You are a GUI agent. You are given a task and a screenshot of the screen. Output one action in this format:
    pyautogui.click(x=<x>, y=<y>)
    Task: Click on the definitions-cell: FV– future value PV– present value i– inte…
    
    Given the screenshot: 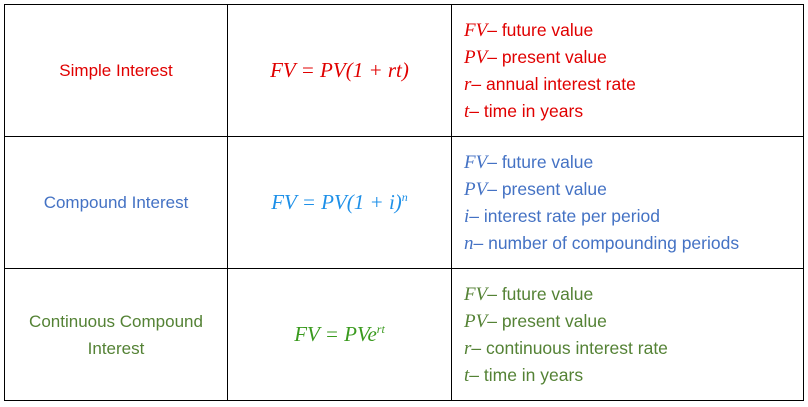 What is the action you would take?
    pyautogui.click(x=627, y=202)
    